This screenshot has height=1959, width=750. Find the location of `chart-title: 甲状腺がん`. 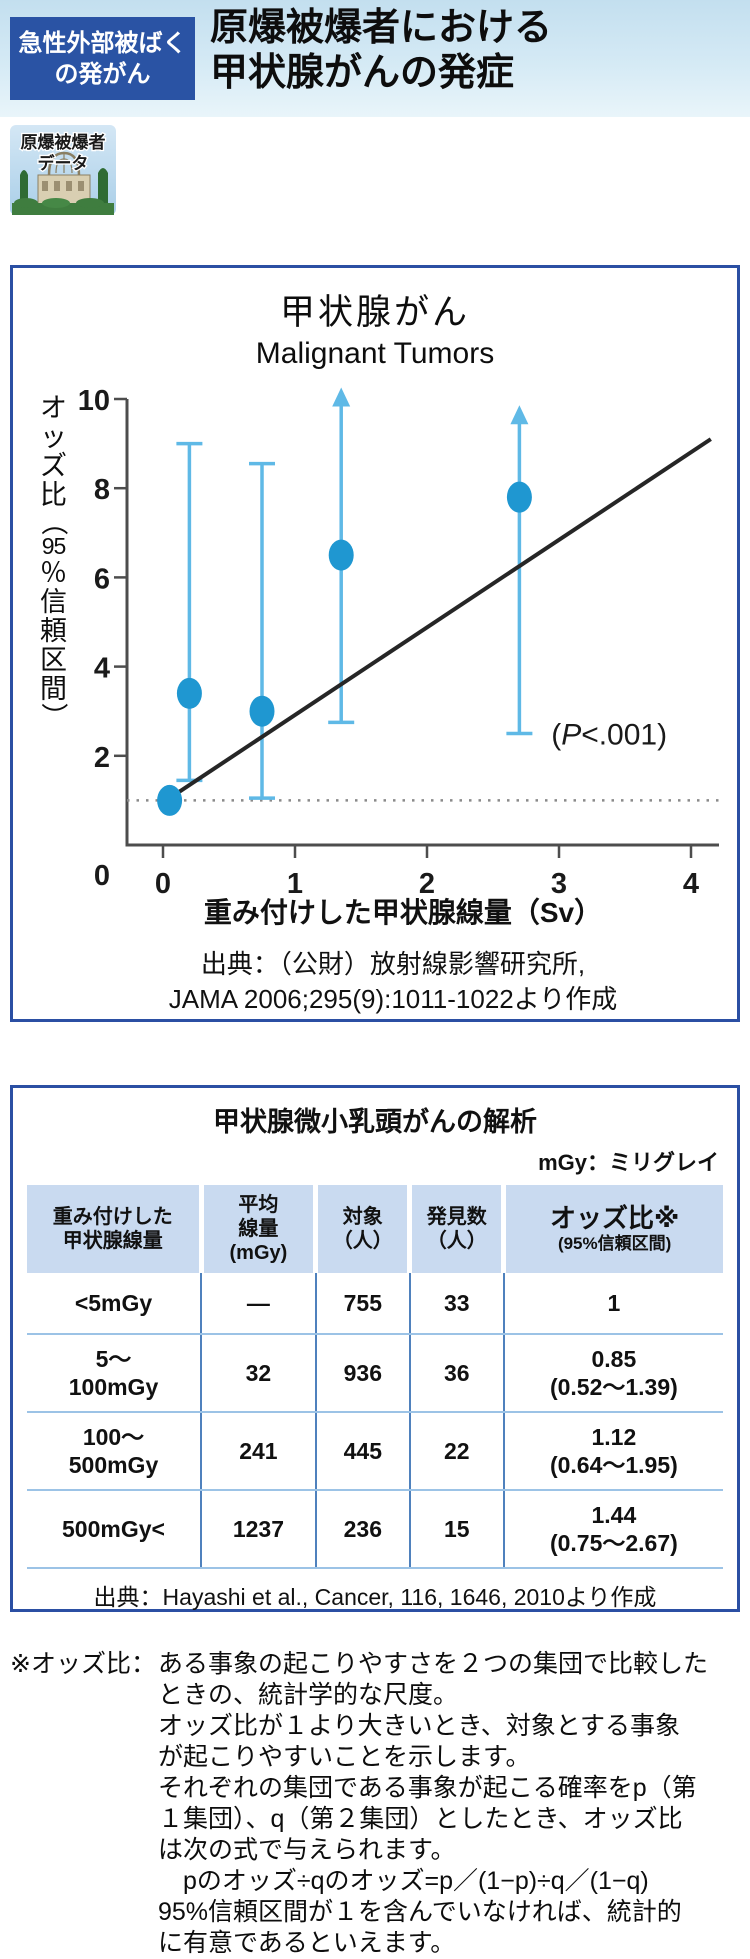

chart-title: 甲状腺がん is located at coordinates (374, 312).